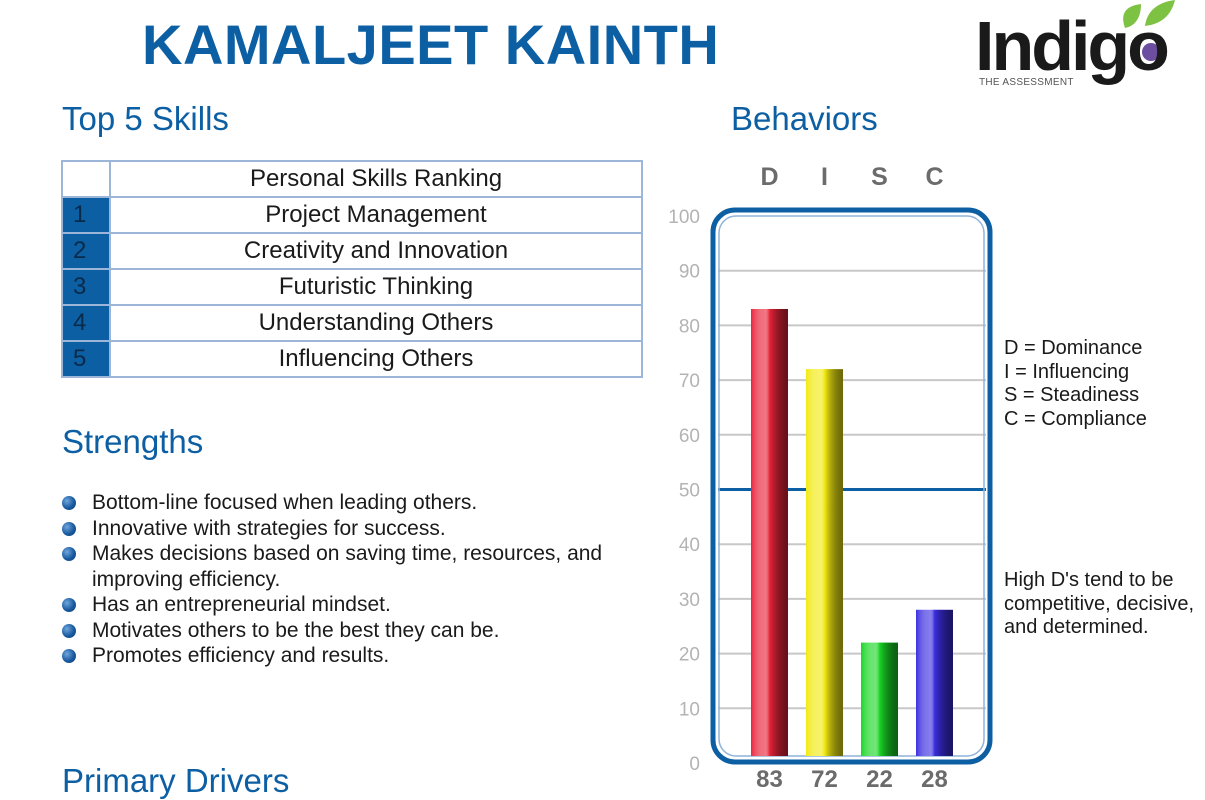 This screenshot has height=800, width=1205. Describe the element at coordinates (689, 436) in the screenshot. I see `y-tick-label: 60` at that location.